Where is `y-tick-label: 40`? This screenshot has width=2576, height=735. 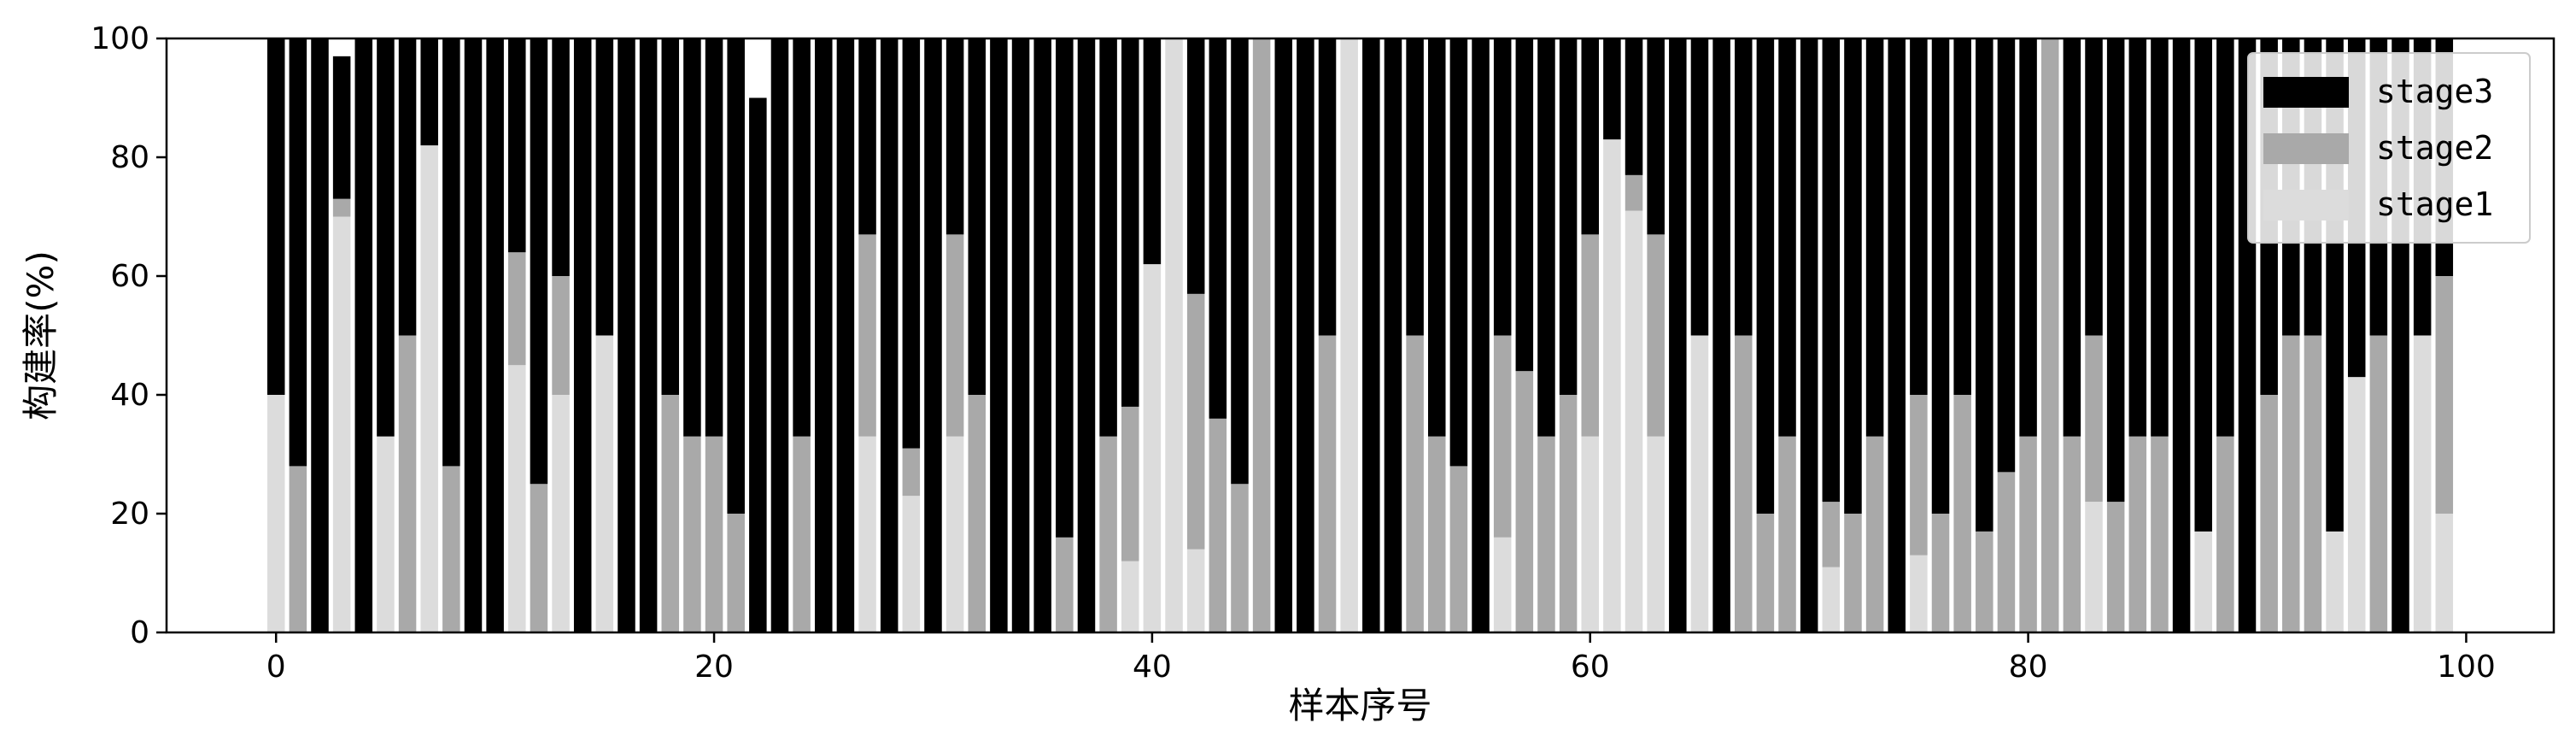 y-tick-label: 40 is located at coordinates (129, 395).